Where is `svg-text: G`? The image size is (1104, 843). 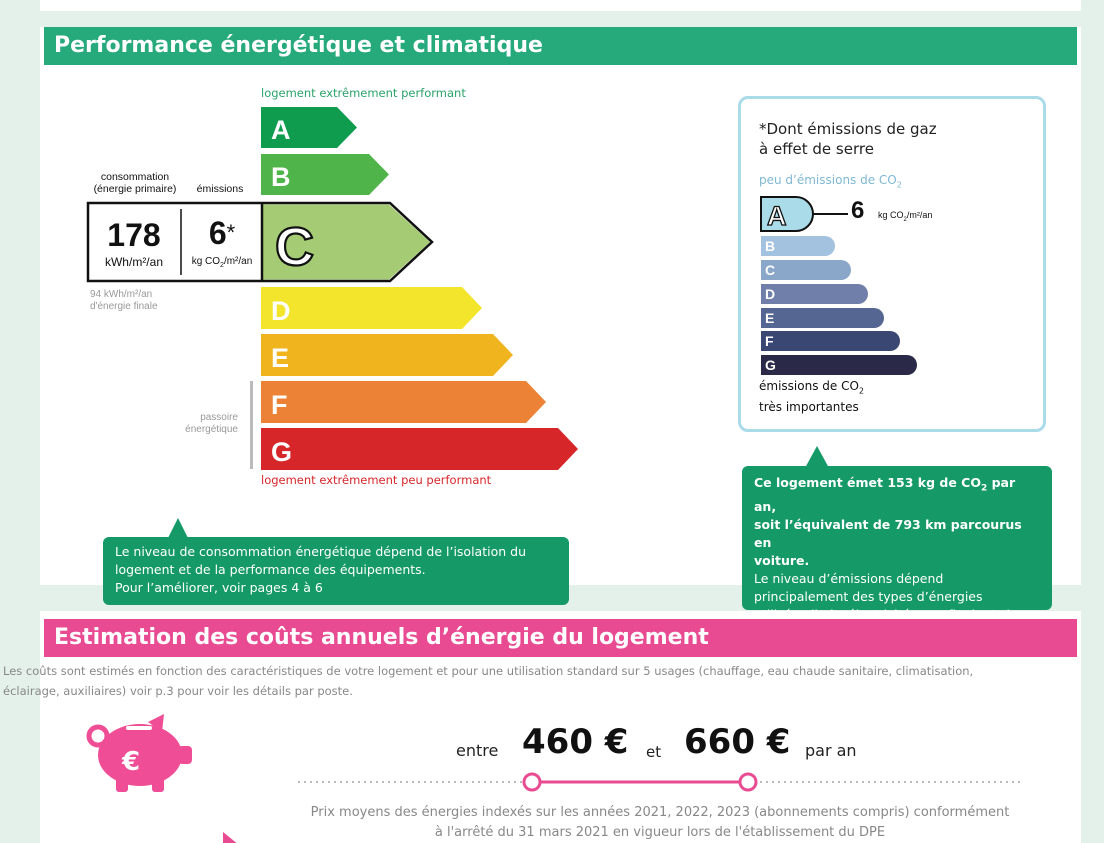
svg-text: G is located at coordinates (281, 452).